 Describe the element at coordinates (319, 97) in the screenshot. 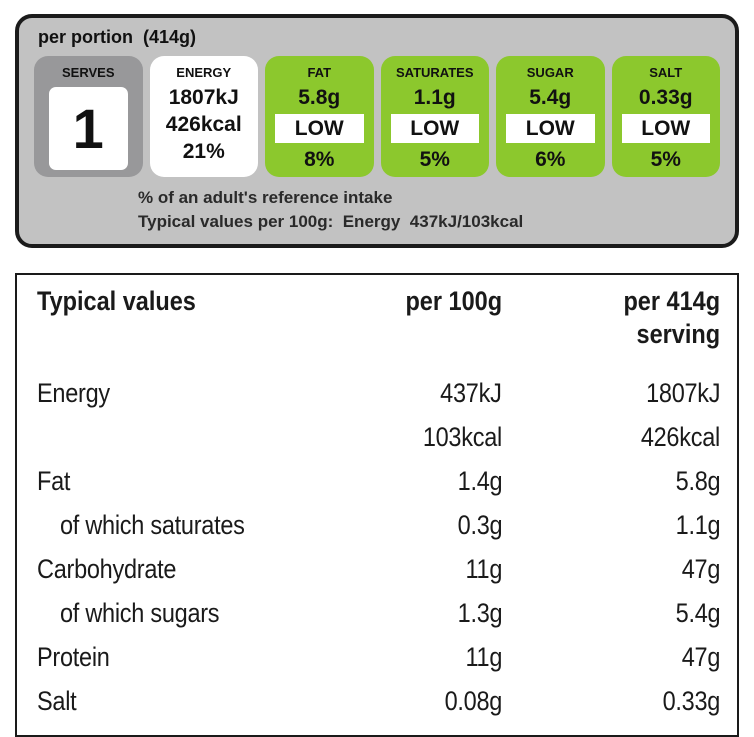

I see `fat-amount: 5.8g` at that location.